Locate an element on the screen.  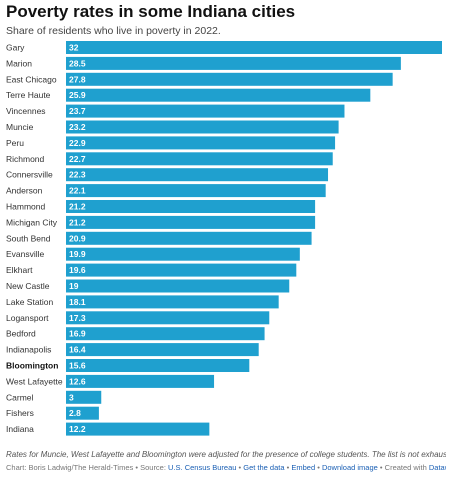
category-label: Bedford is located at coordinates (21, 334).